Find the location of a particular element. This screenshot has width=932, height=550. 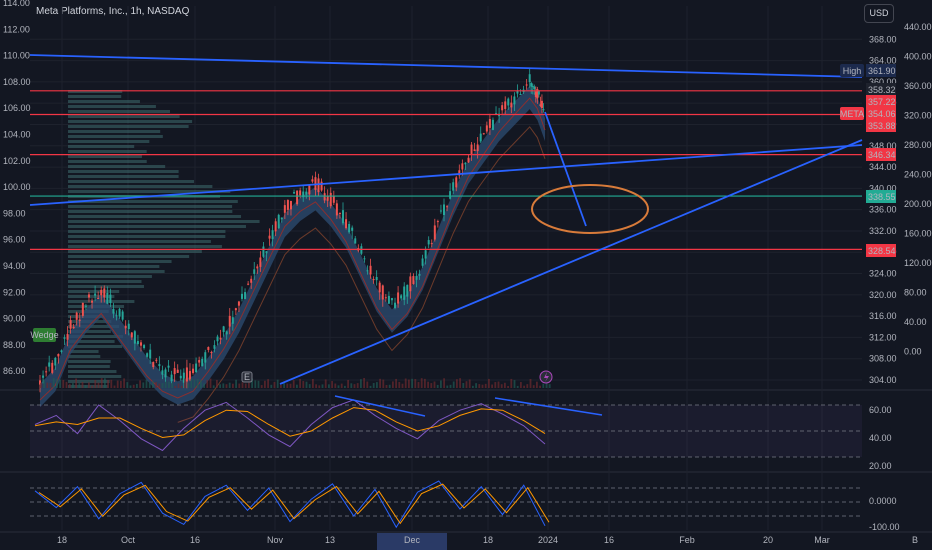

earnings-e-icon-glyph: E is located at coordinates (247, 377).